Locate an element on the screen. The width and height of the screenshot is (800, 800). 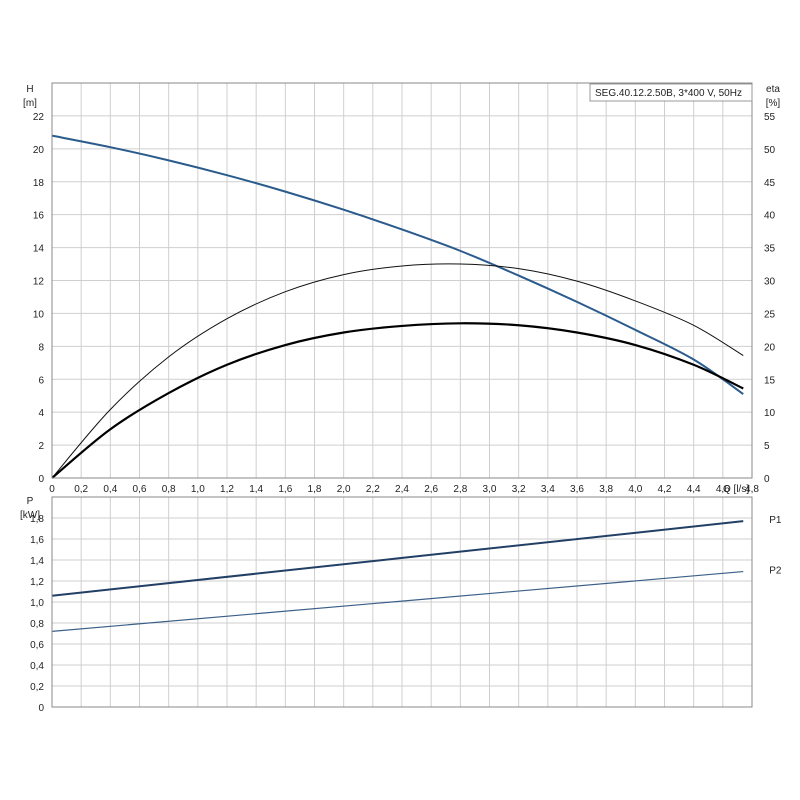
power-tick-label: 1,2 is located at coordinates (37, 582).